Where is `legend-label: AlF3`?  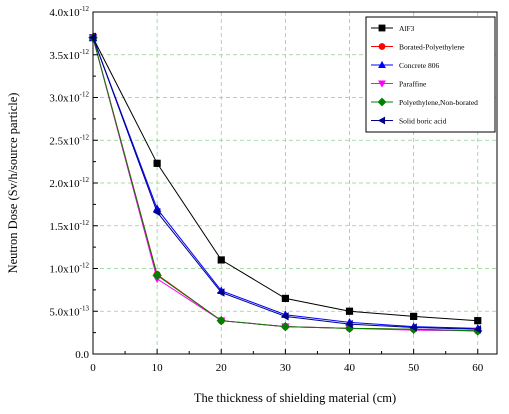
legend-label: AlF3 is located at coordinates (407, 28).